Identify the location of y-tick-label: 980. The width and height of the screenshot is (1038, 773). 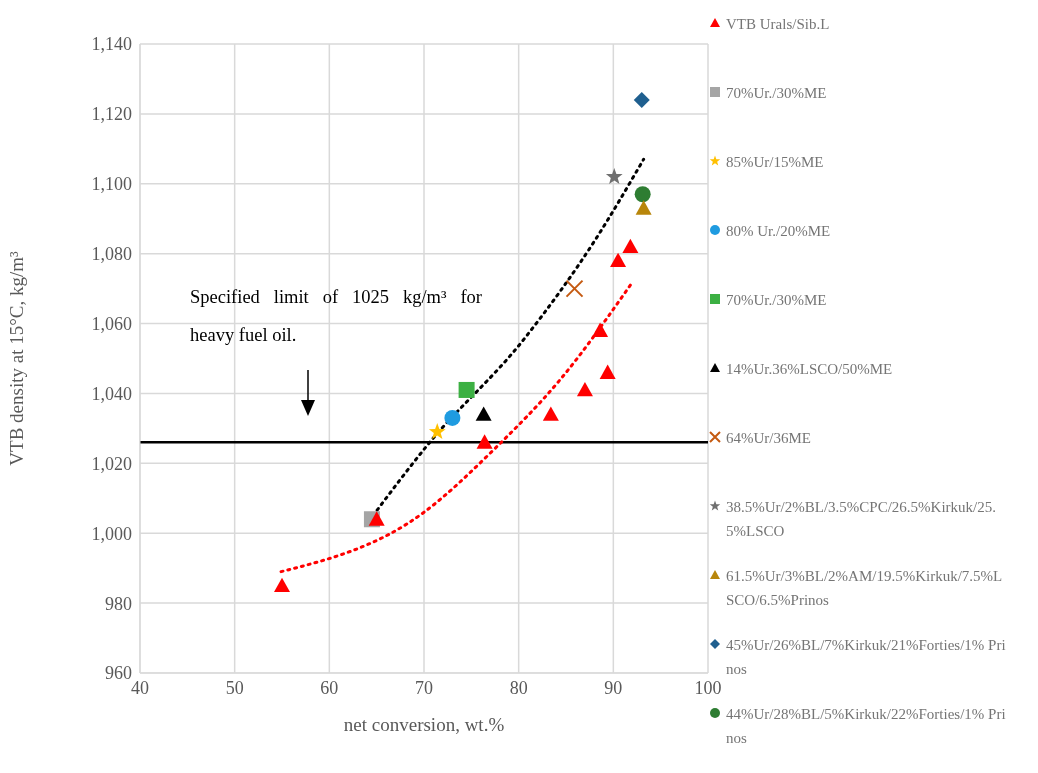
(118, 603).